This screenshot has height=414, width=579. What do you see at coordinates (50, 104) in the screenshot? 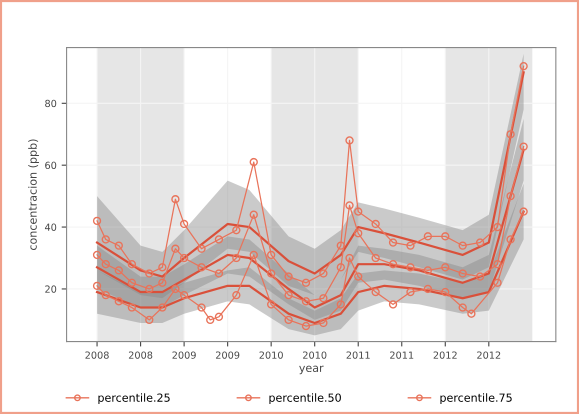
I see `y-tick-label: 80` at bounding box center [50, 104].